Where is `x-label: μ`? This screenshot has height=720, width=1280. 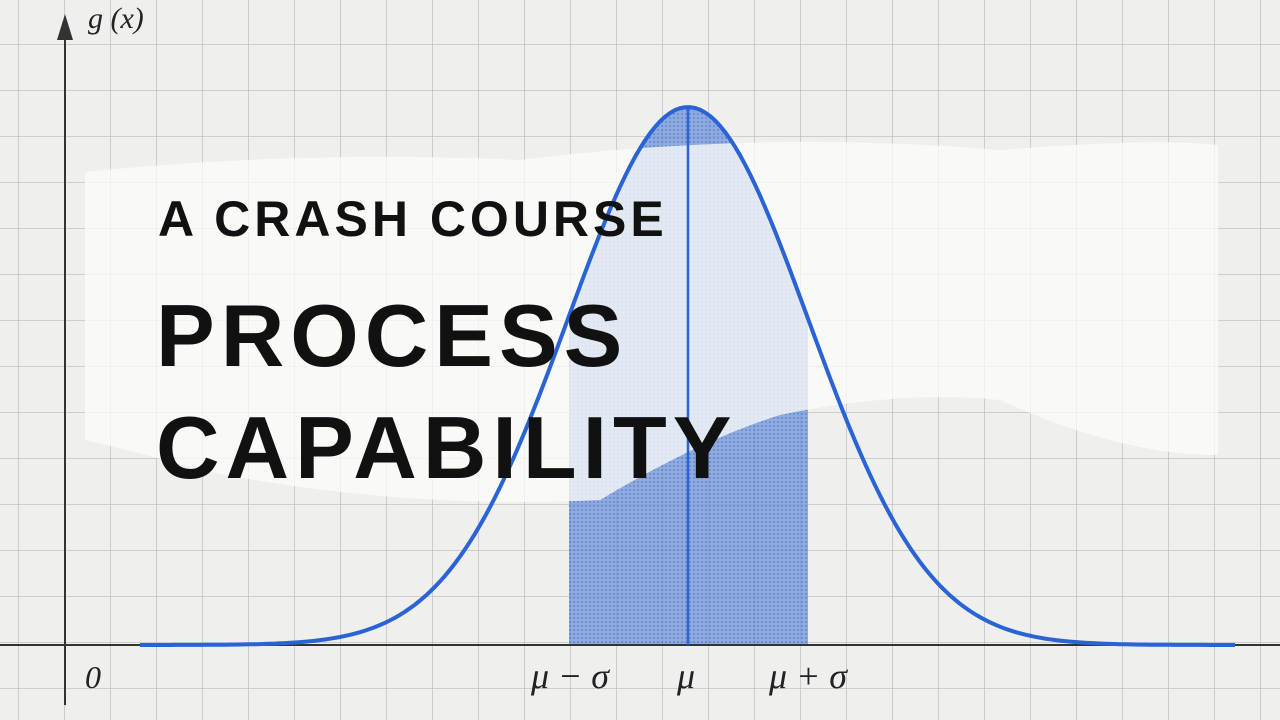
x-label: μ is located at coordinates (685, 676).